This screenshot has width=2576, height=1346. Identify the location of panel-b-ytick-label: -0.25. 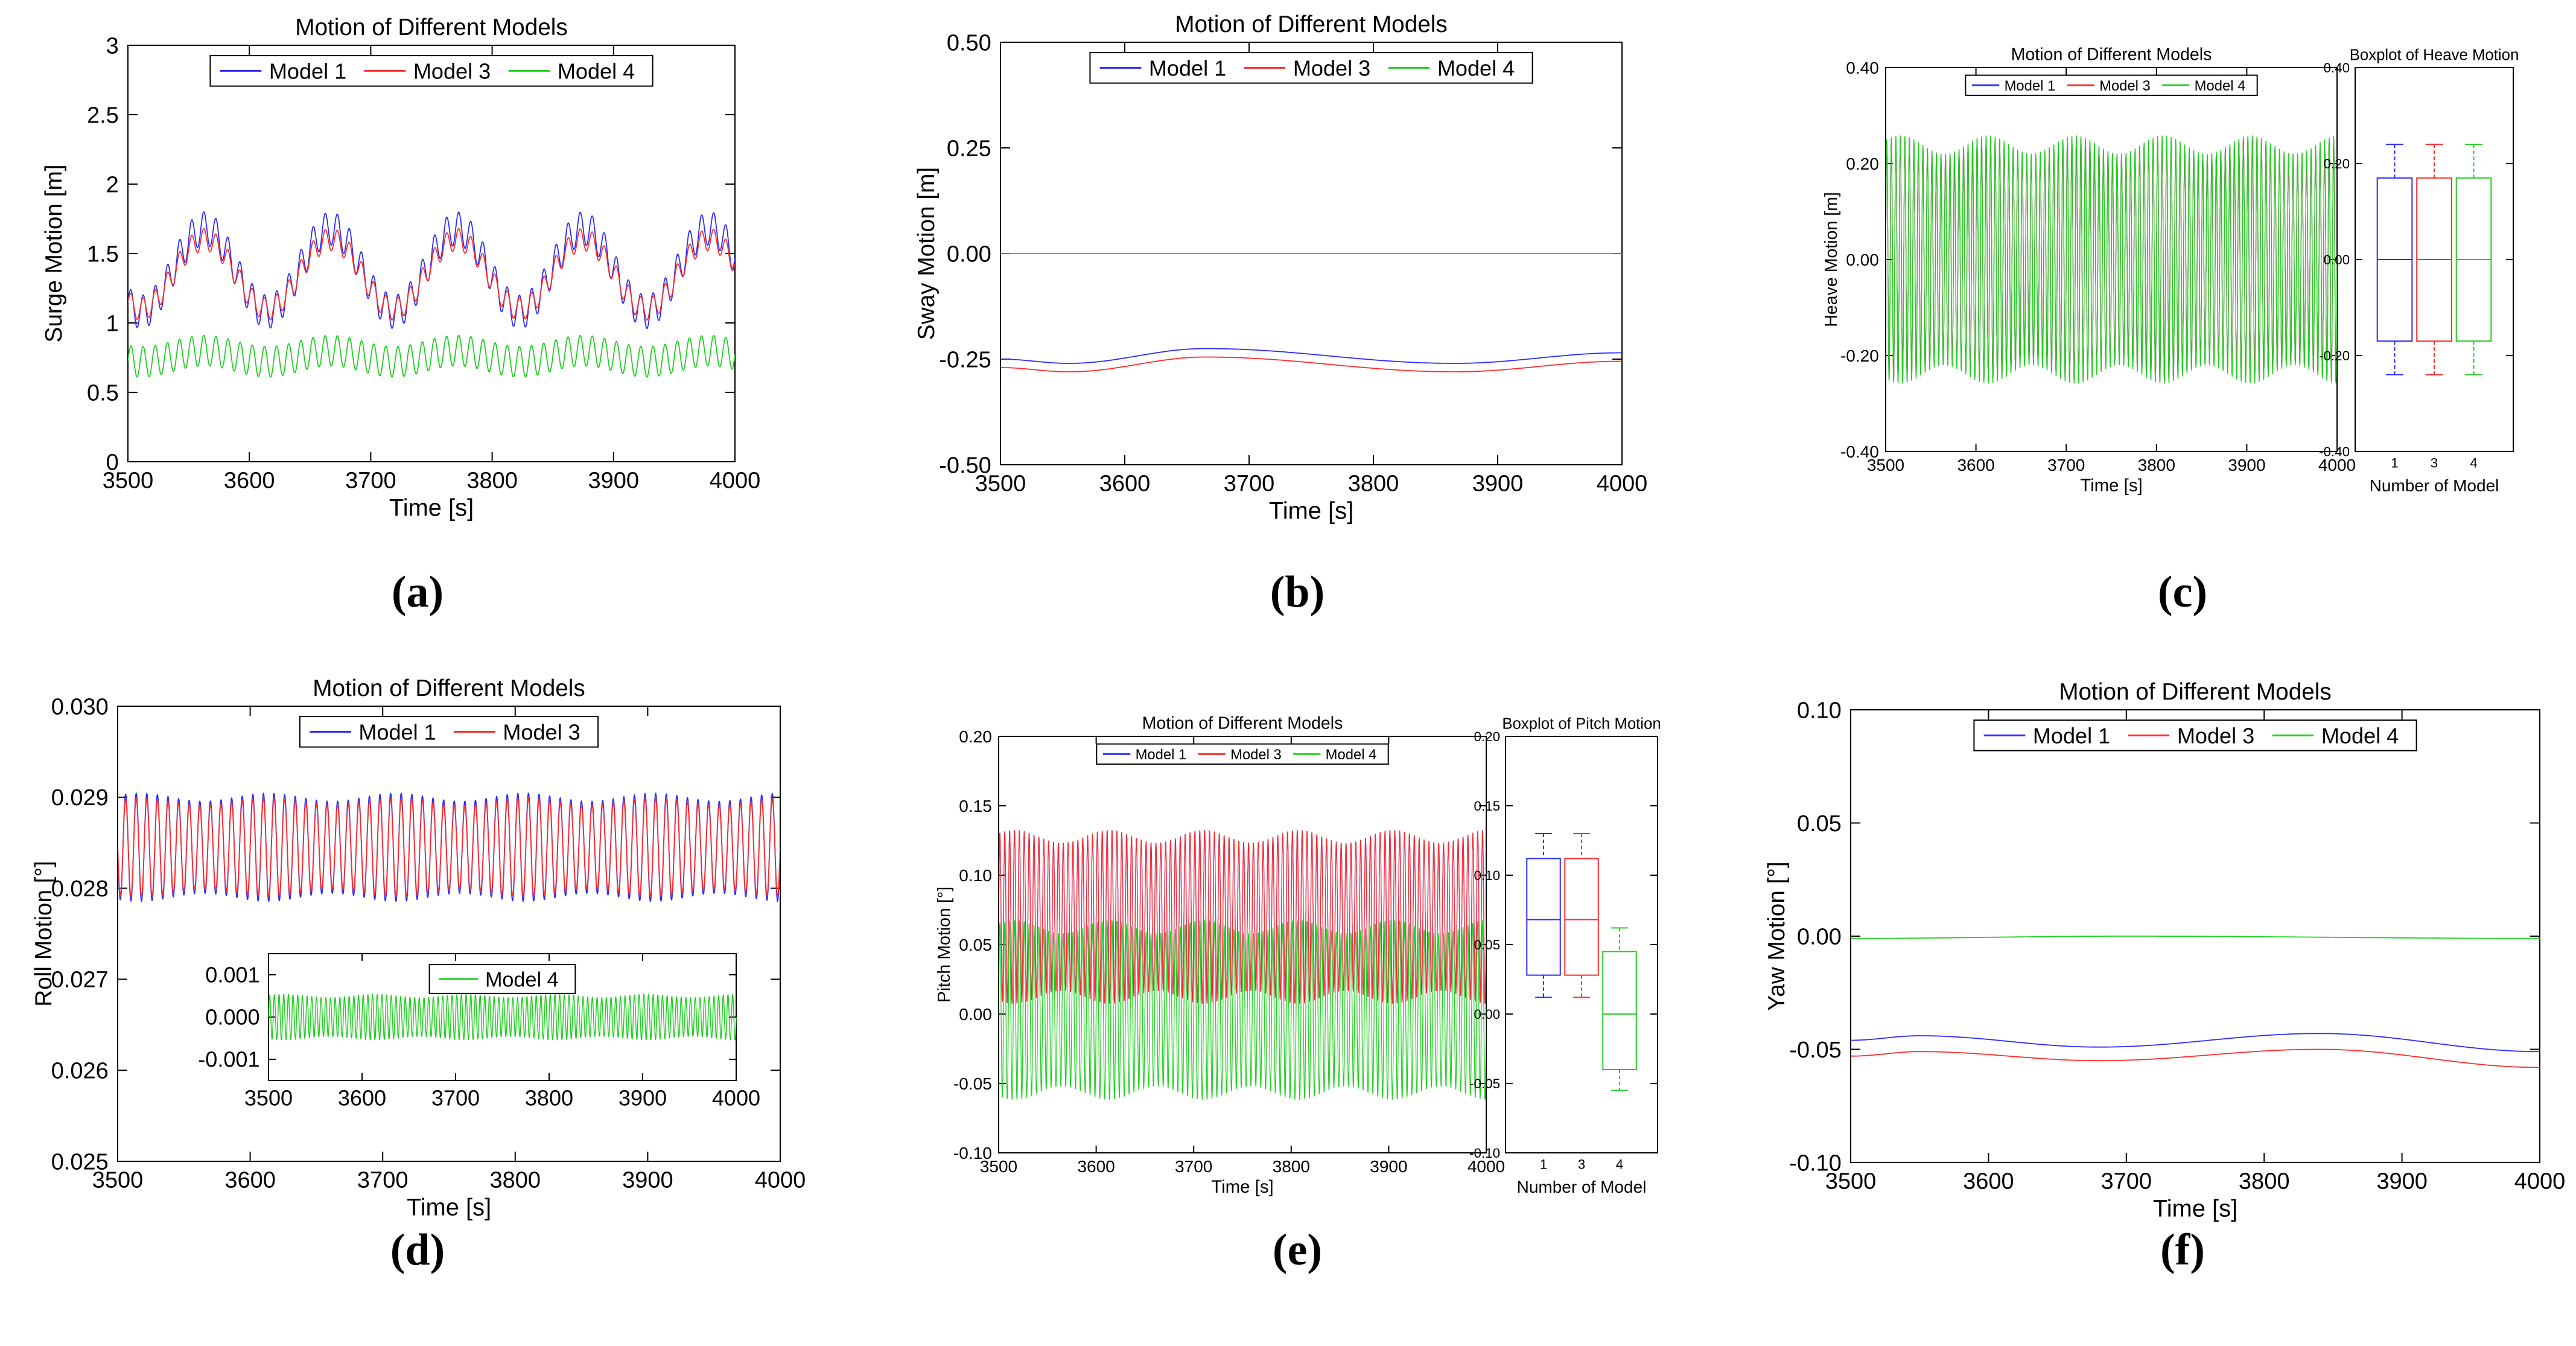
(965, 359).